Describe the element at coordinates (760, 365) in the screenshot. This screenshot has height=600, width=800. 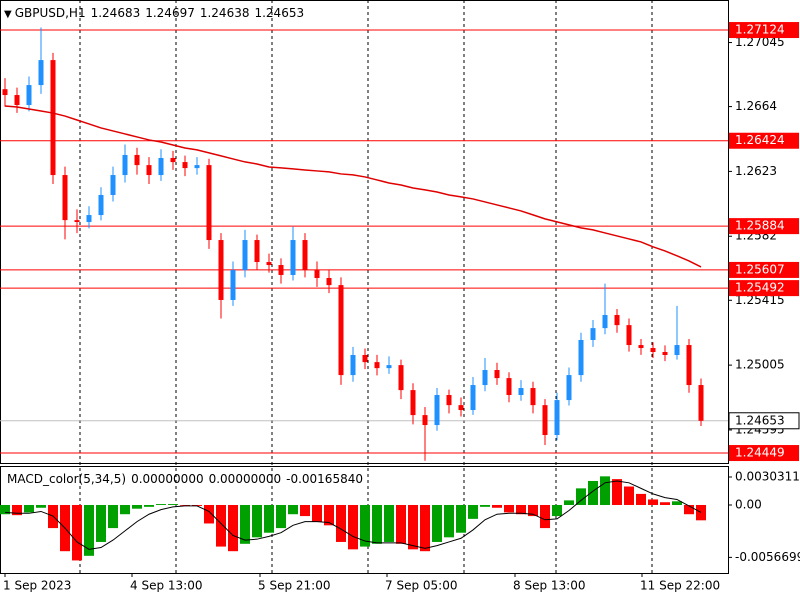
I see `y-tick-label: 1.25005` at that location.